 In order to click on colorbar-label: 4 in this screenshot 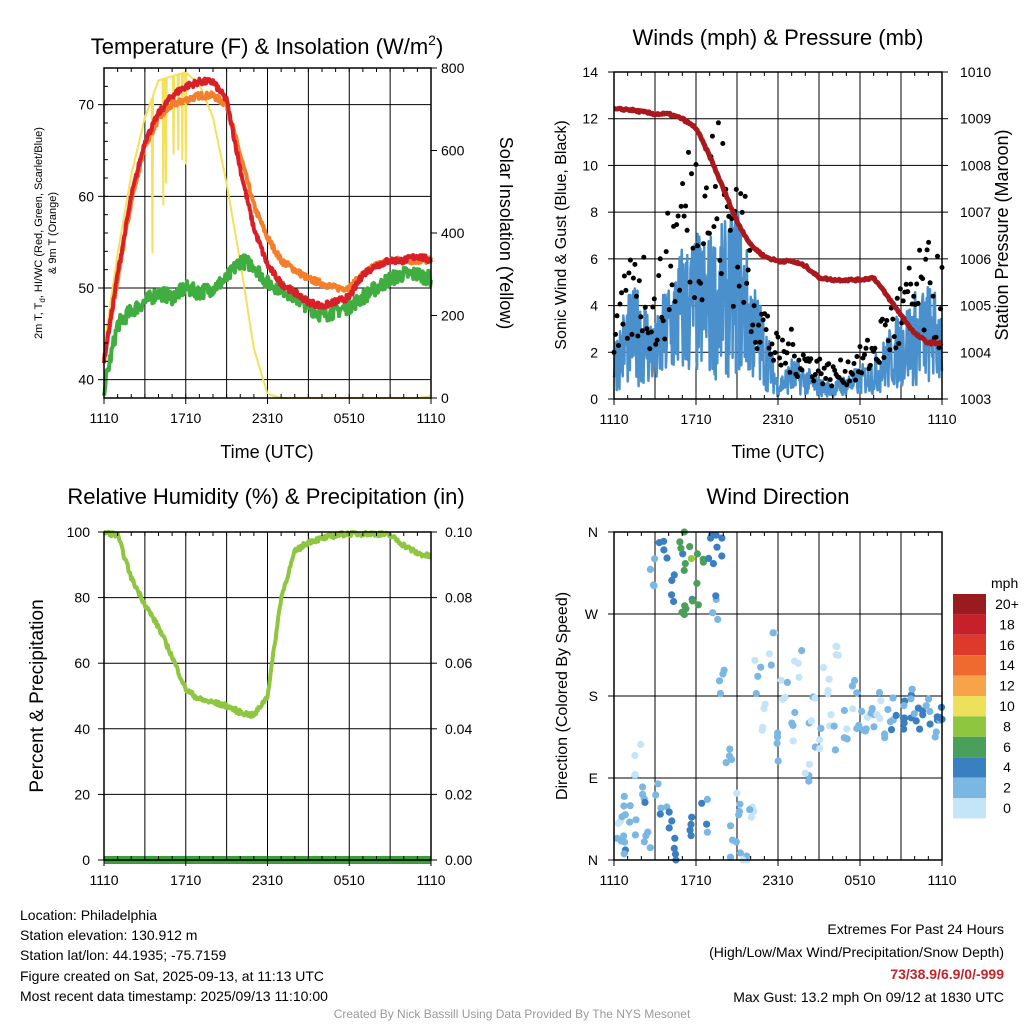, I will do `click(1007, 767)`.